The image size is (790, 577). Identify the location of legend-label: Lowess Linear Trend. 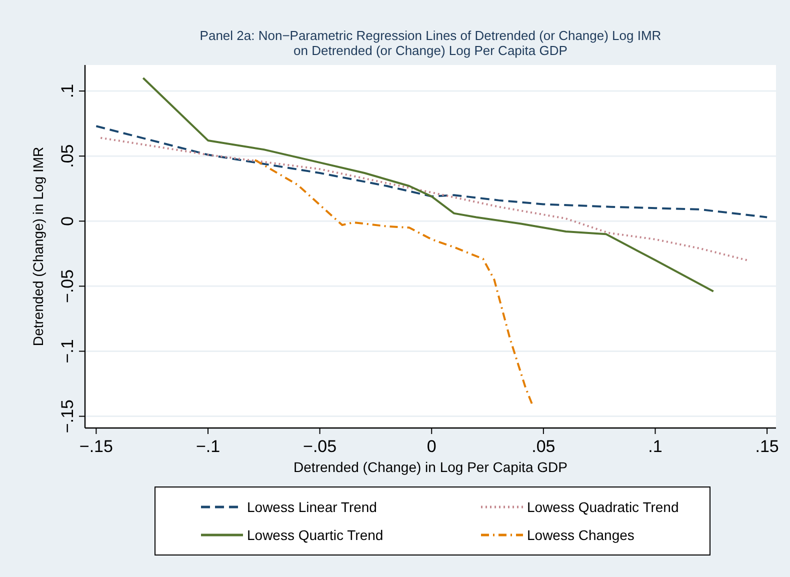
(312, 507).